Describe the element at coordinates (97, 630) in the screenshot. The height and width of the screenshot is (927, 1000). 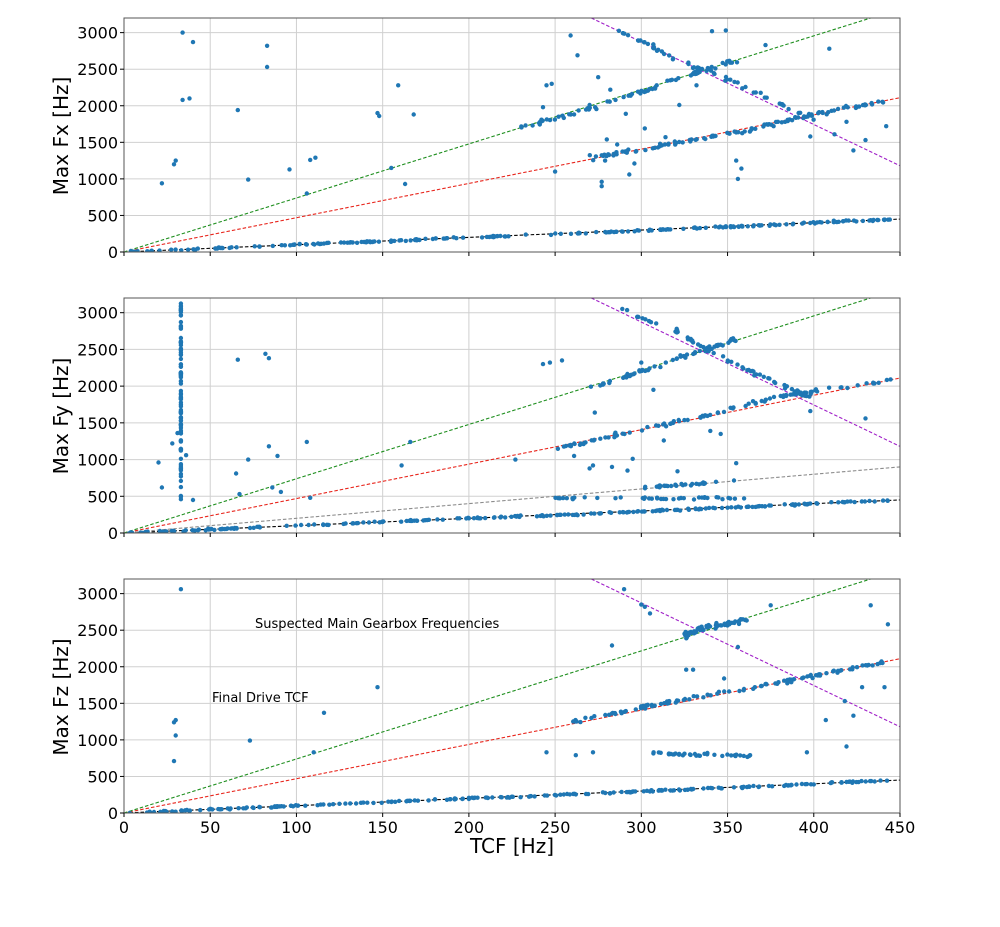
I see `y-tick-label: 2500` at that location.